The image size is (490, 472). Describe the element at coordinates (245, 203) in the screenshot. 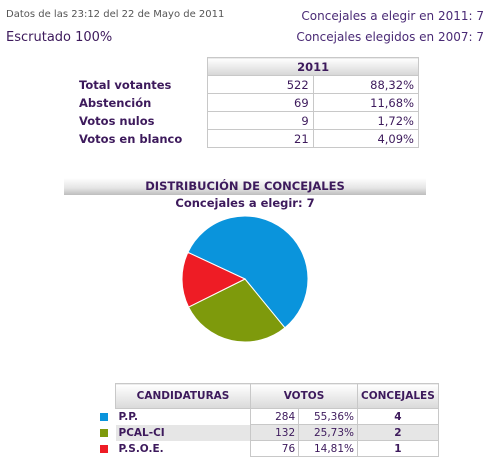

I see `distribucion-subtitle: Concejales a elegir: 7` at that location.